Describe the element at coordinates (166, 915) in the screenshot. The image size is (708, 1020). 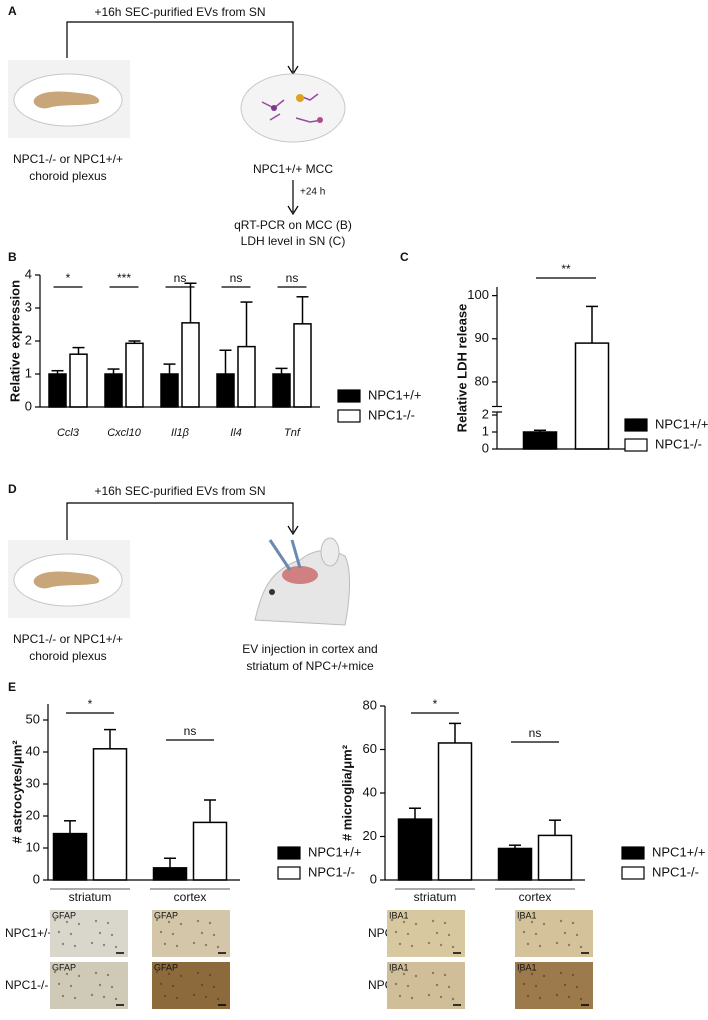
I see `stain-label: GFAP` at that location.